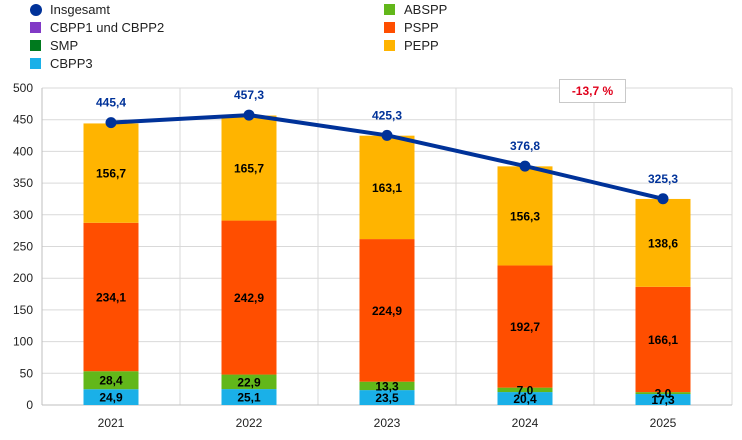 This screenshot has width=742, height=440. I want to click on legend-dot-insgesamt, so click(36, 9).